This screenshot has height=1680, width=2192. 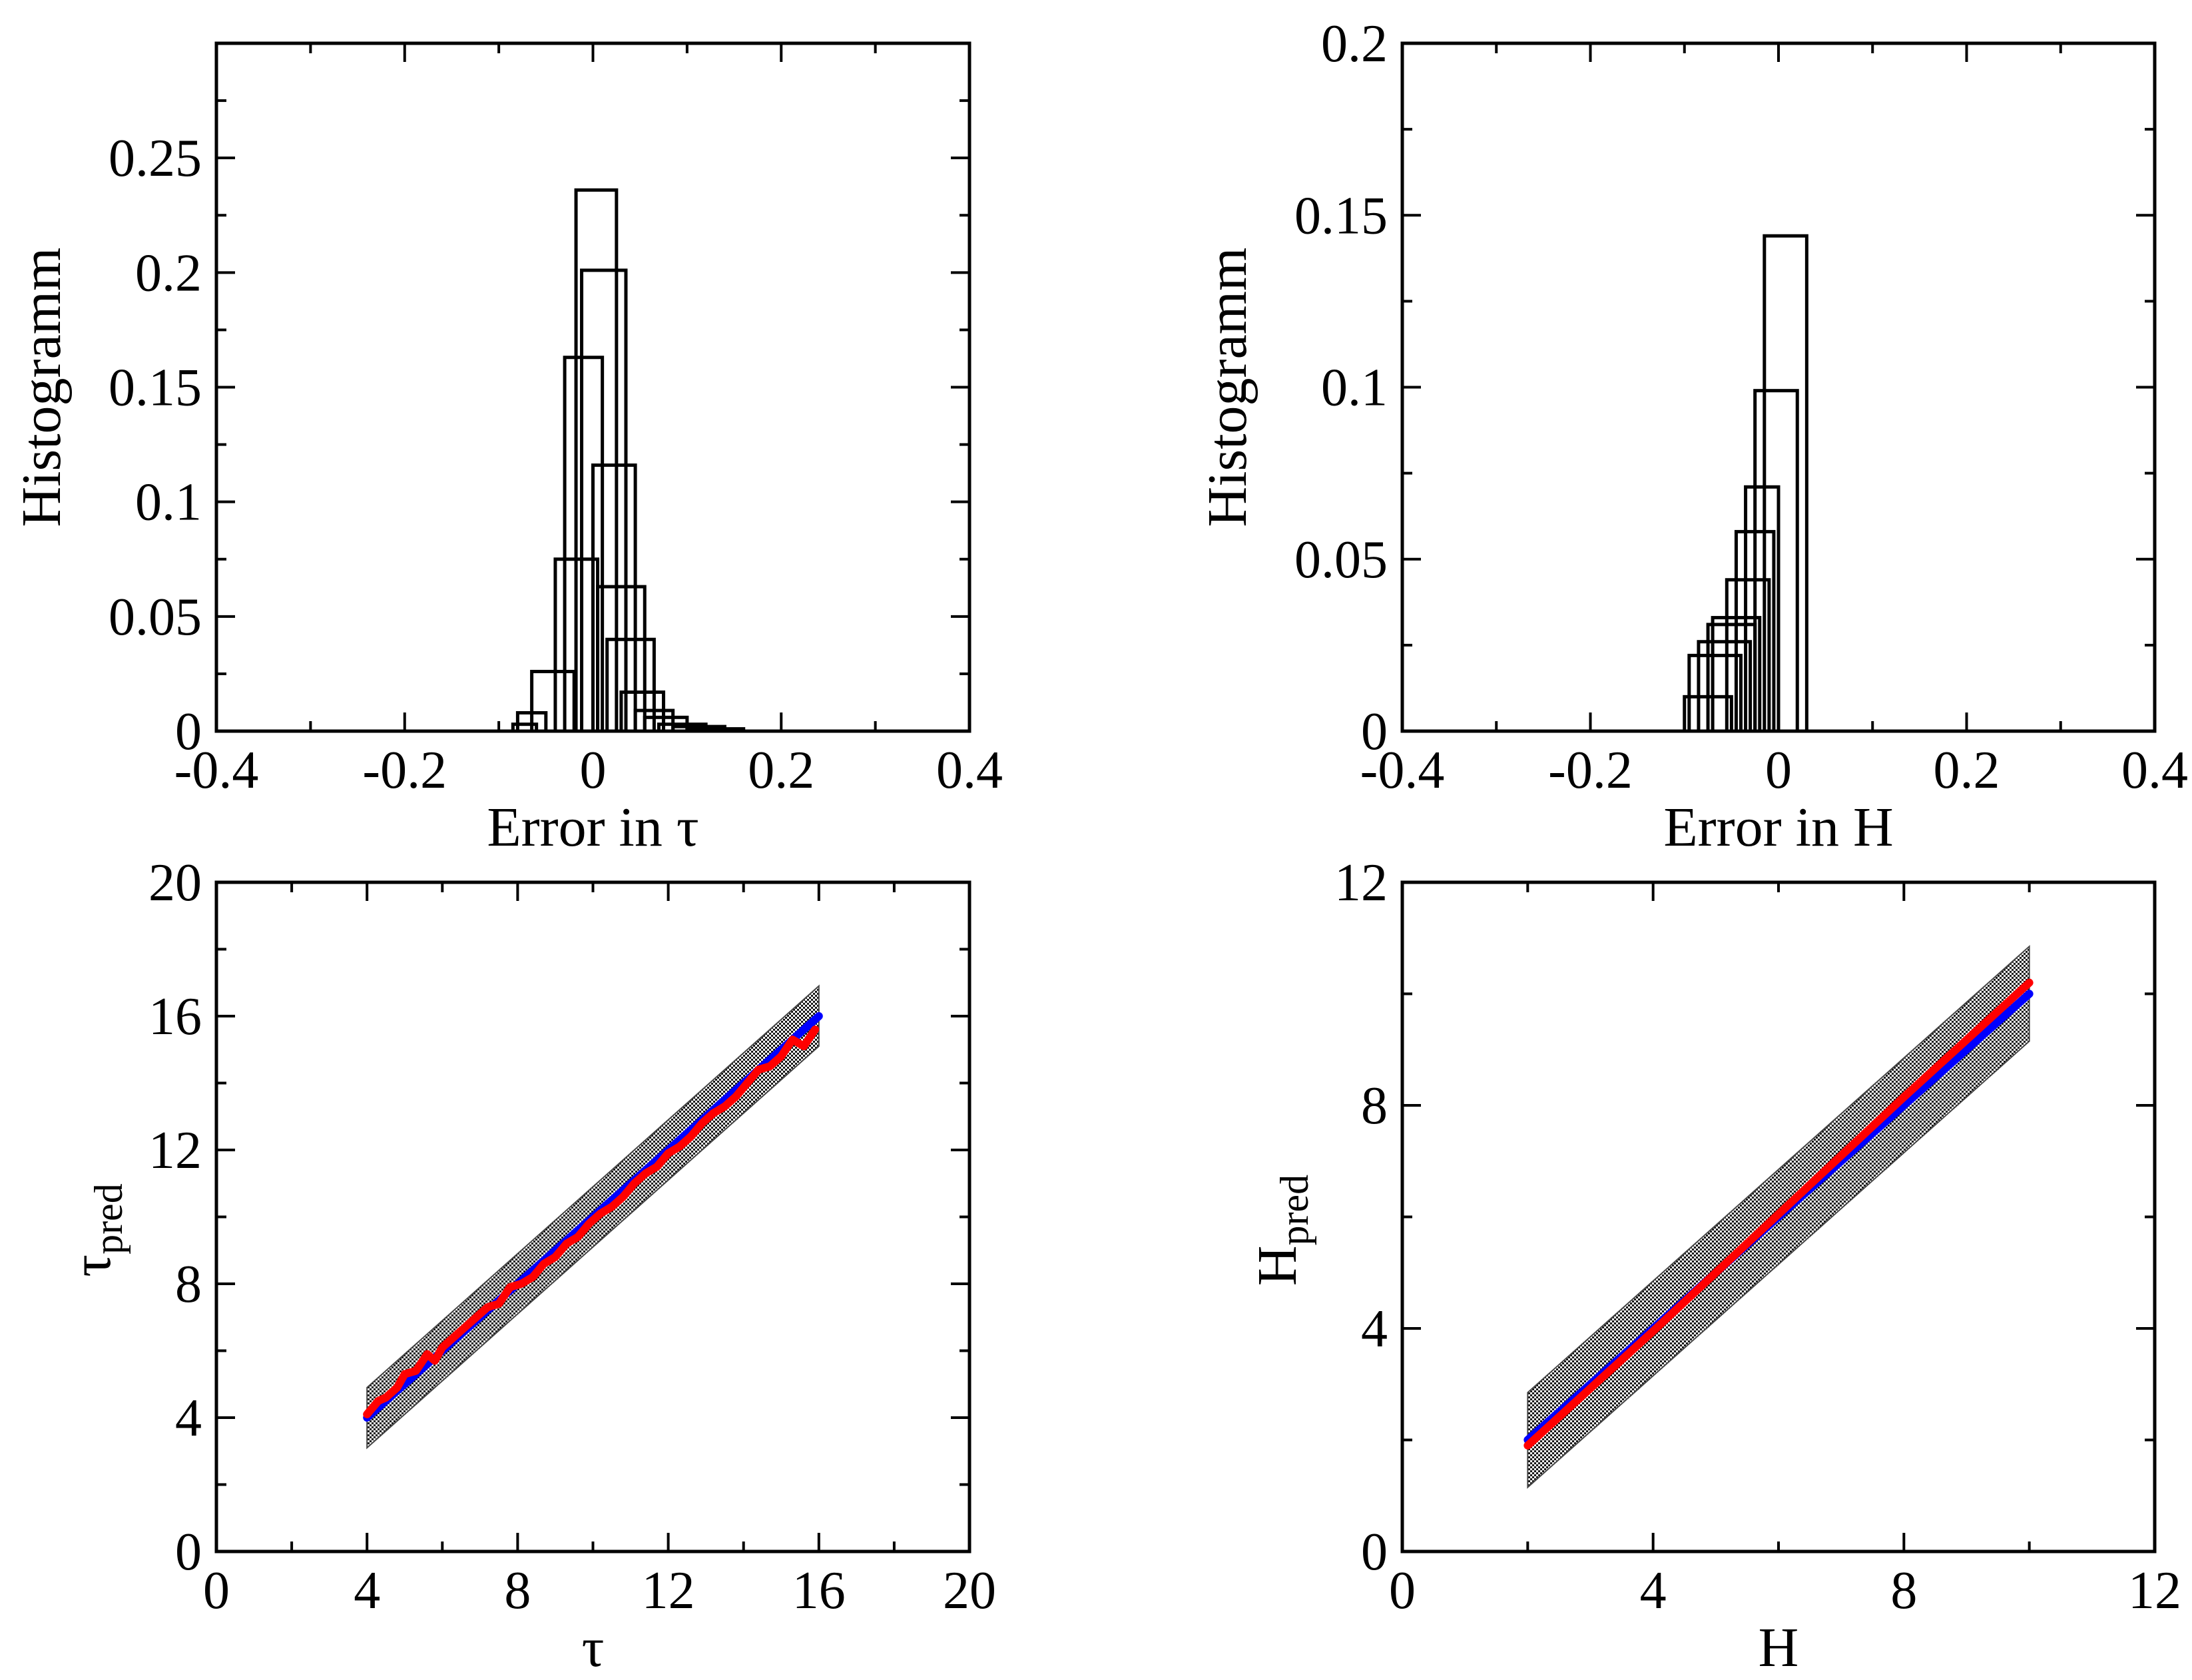 I want to click on x-tick-label: 20, so click(x=969, y=1590).